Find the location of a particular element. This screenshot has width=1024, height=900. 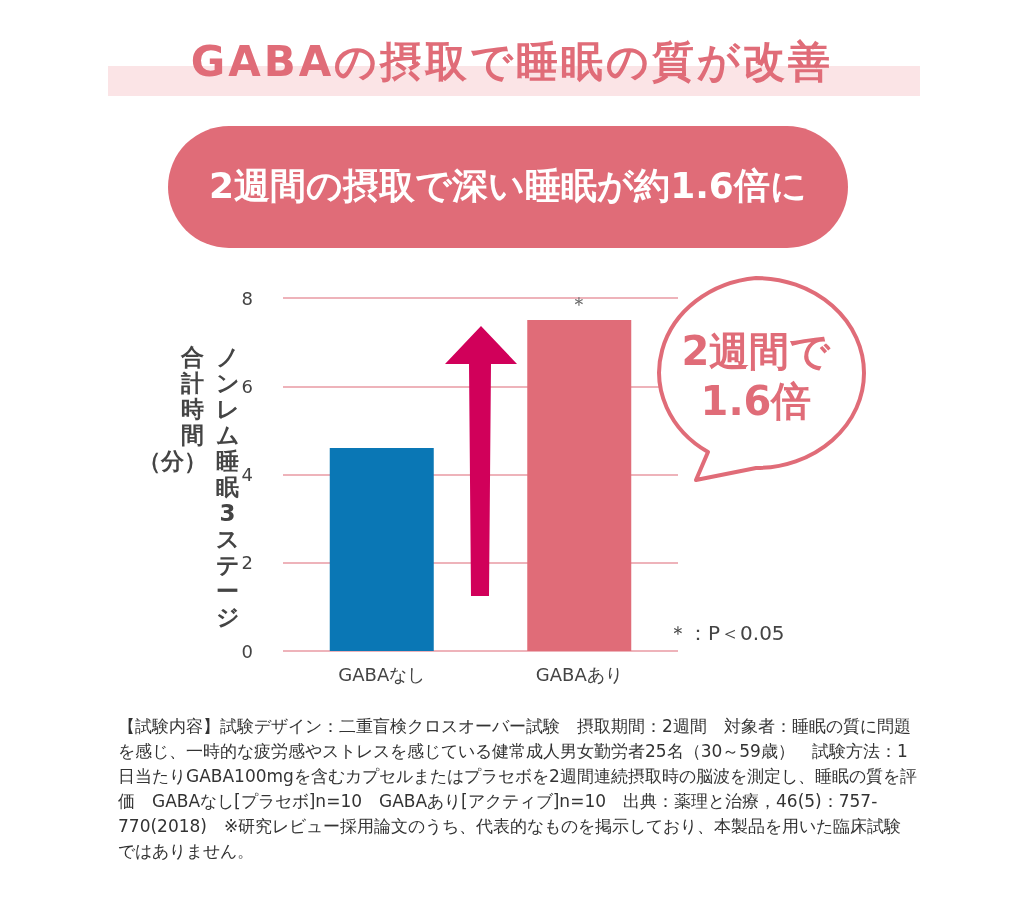

text: ノンレム睡眠3ステージ合計時間（分） is located at coordinates (189, 487).